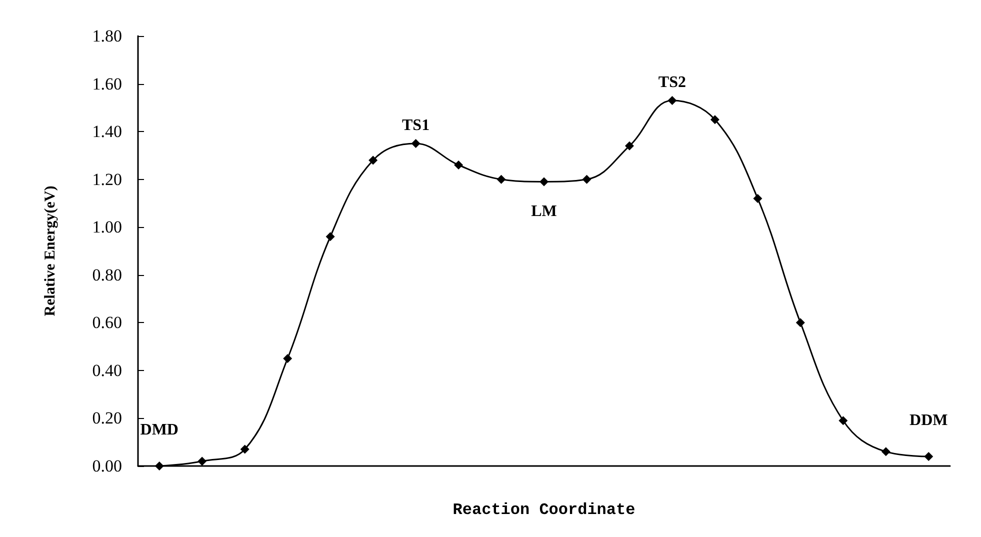  Describe the element at coordinates (107, 370) in the screenshot. I see `y-tick-label: 0.40` at that location.